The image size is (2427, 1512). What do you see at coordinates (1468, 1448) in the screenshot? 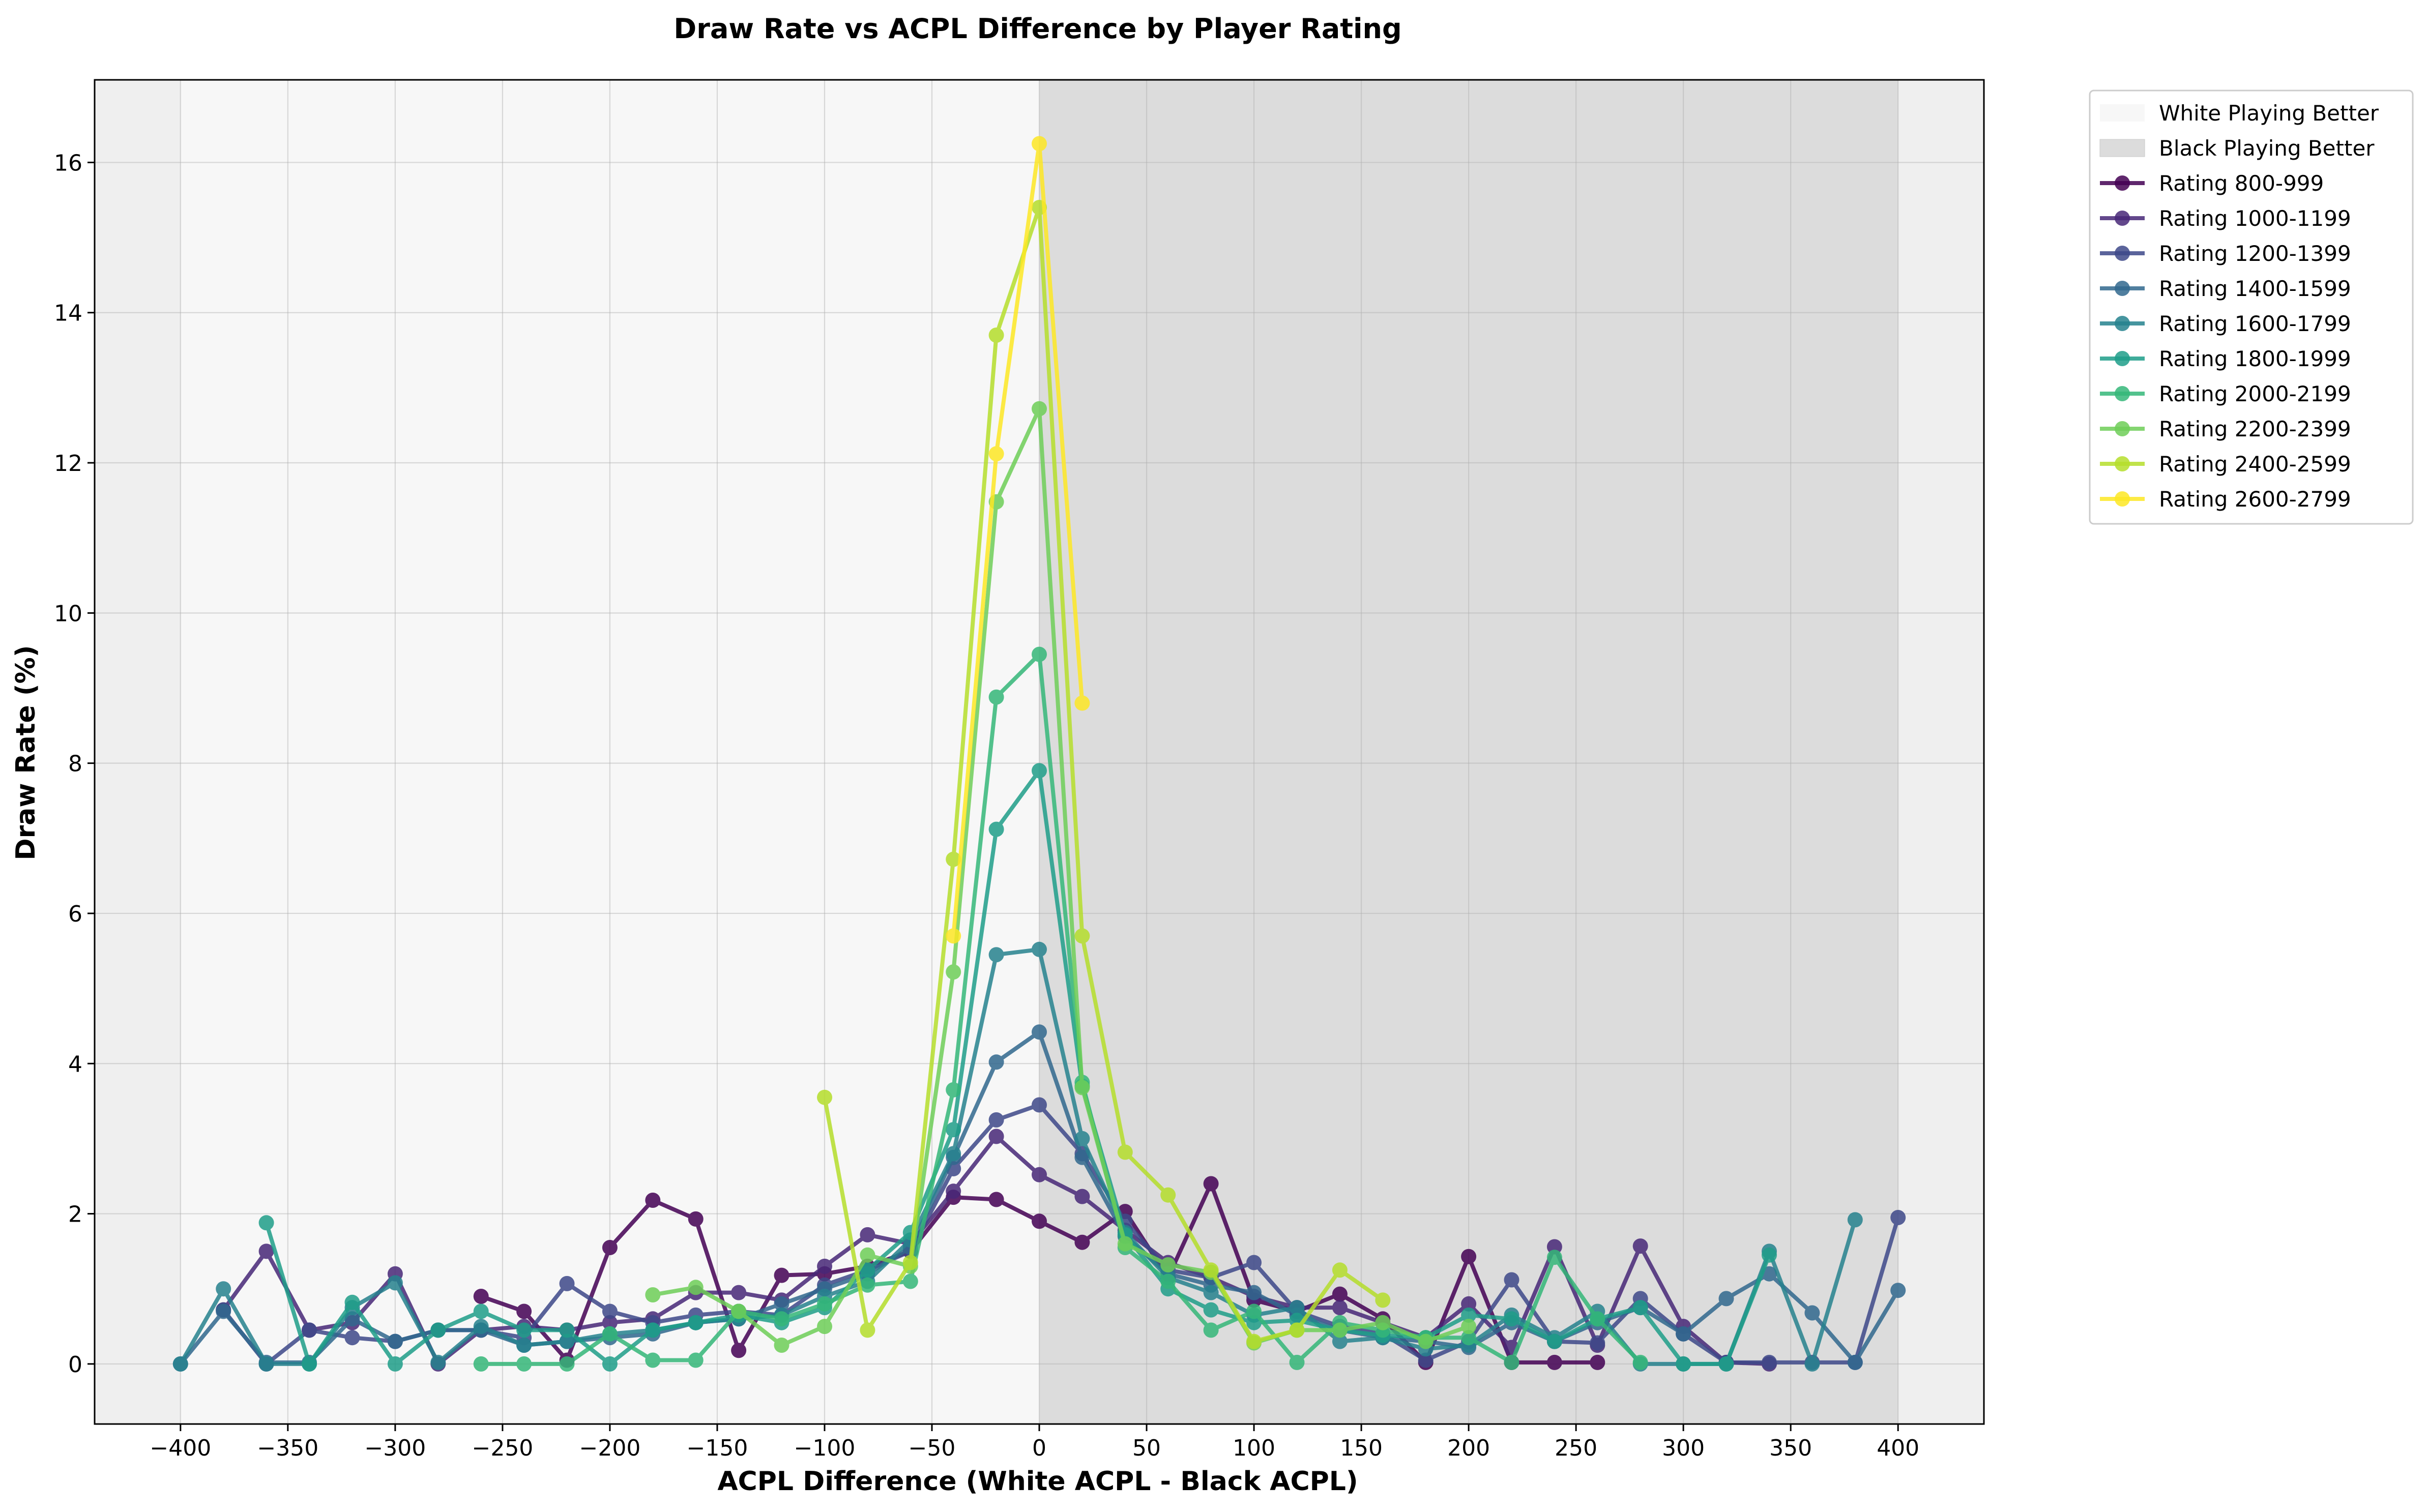
I see `x-tick-label: 200` at bounding box center [1468, 1448].